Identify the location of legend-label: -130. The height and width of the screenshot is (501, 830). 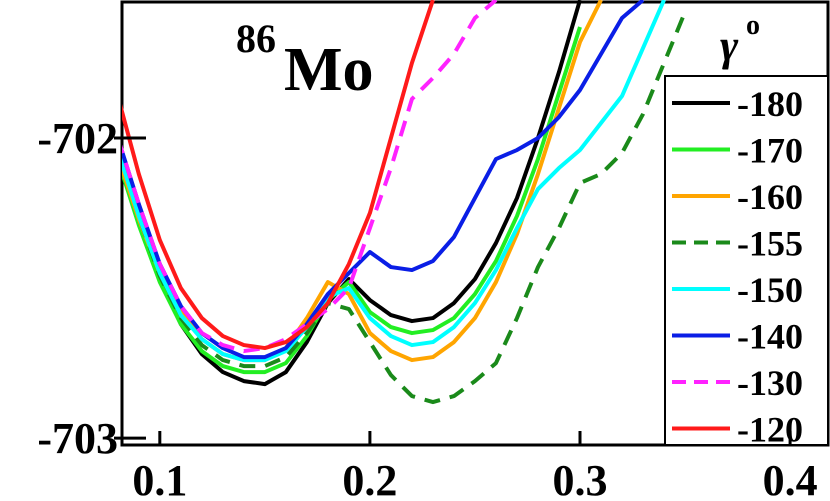
(770, 383).